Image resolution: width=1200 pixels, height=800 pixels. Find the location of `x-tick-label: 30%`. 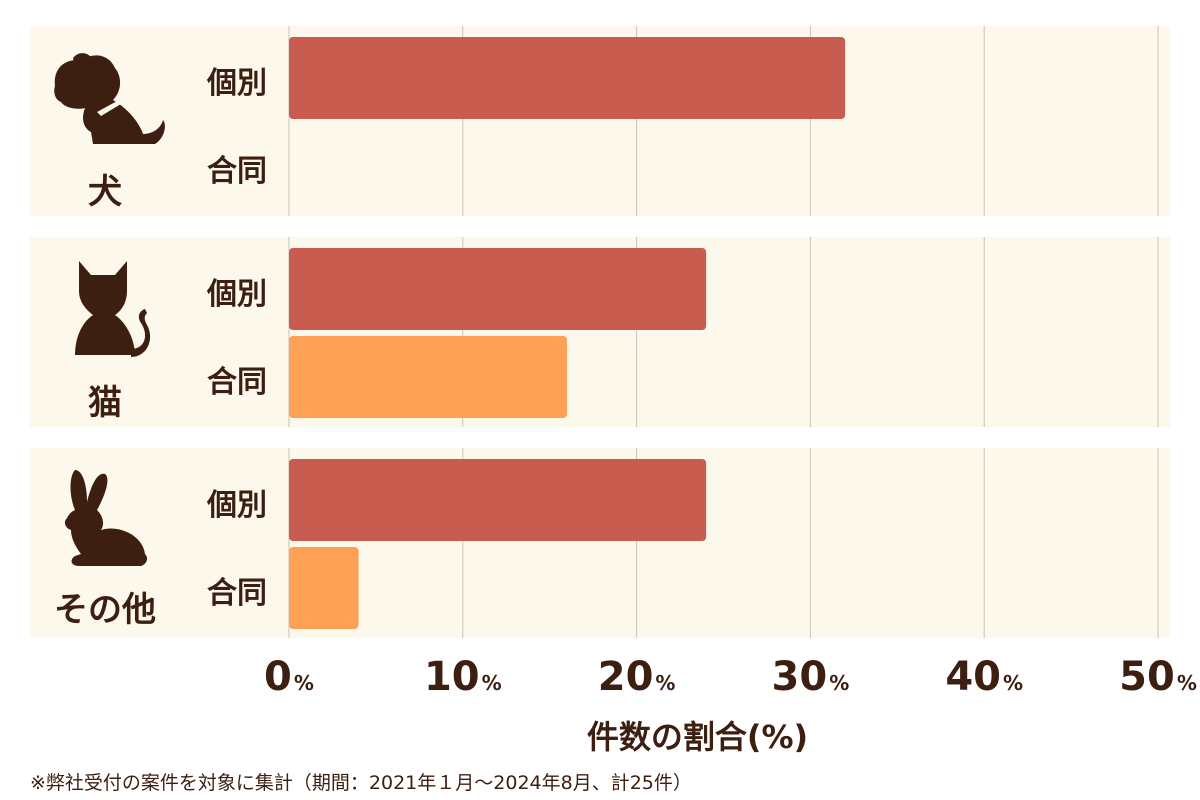

x-tick-label: 30% is located at coordinates (810, 677).